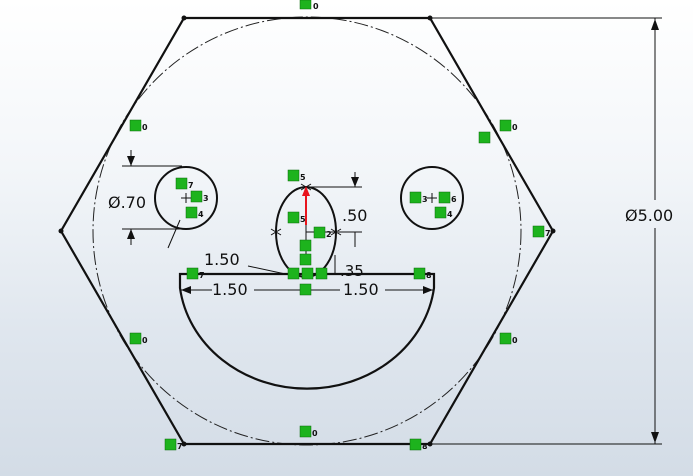 Image resolution: width=693 pixels, height=476 pixels. Describe the element at coordinates (355, 182) in the screenshot. I see `nose-dim-arrow-top` at that location.